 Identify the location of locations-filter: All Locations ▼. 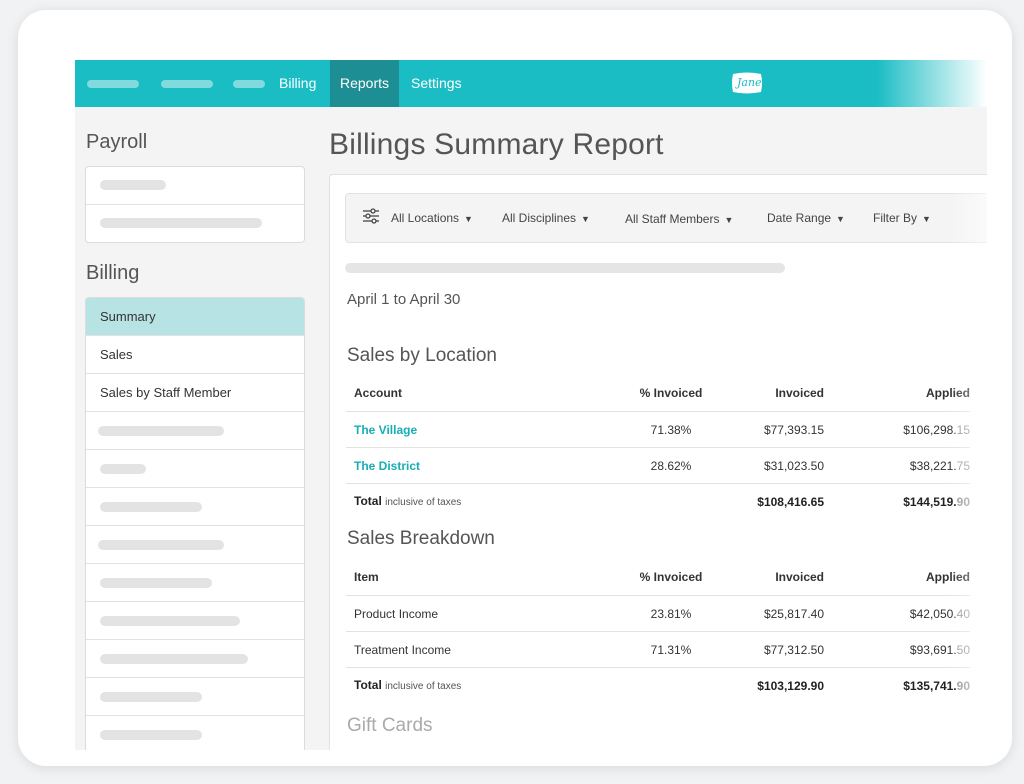
(432, 218).